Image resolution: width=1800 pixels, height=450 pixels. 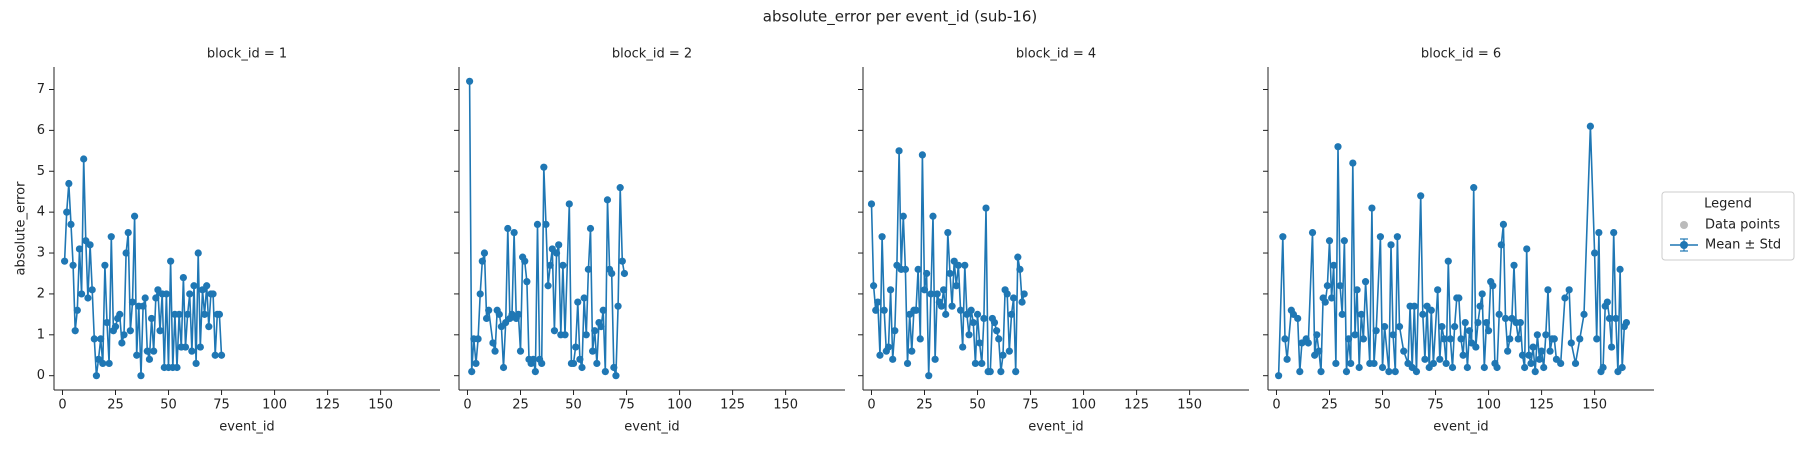 What do you see at coordinates (1488, 405) in the screenshot?
I see `x-tick-label: 100` at bounding box center [1488, 405].